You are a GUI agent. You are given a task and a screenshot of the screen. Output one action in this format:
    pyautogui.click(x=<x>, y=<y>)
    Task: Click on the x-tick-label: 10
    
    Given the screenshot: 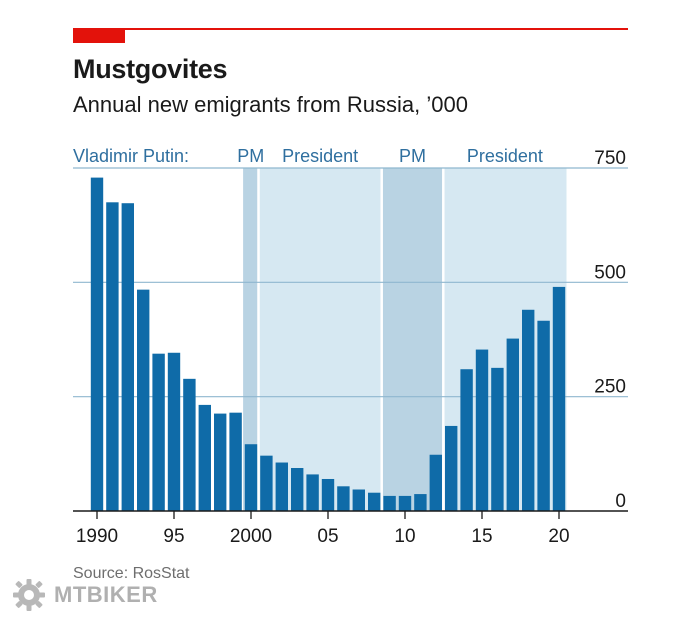 What is the action you would take?
    pyautogui.click(x=404, y=536)
    